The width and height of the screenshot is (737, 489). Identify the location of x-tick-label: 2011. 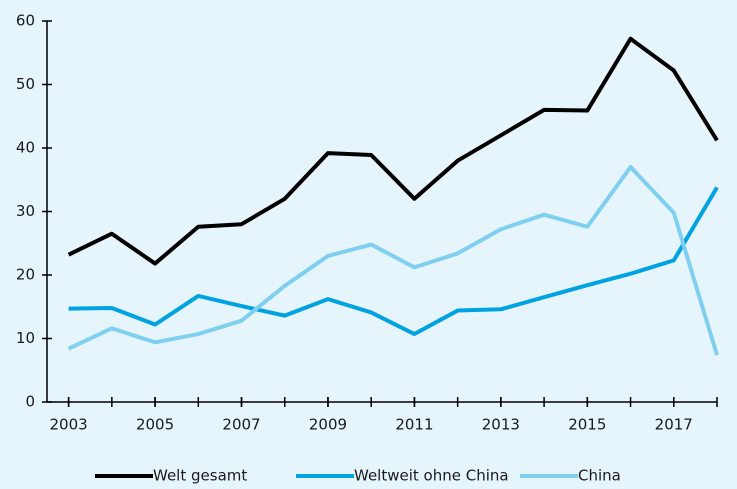
(414, 425).